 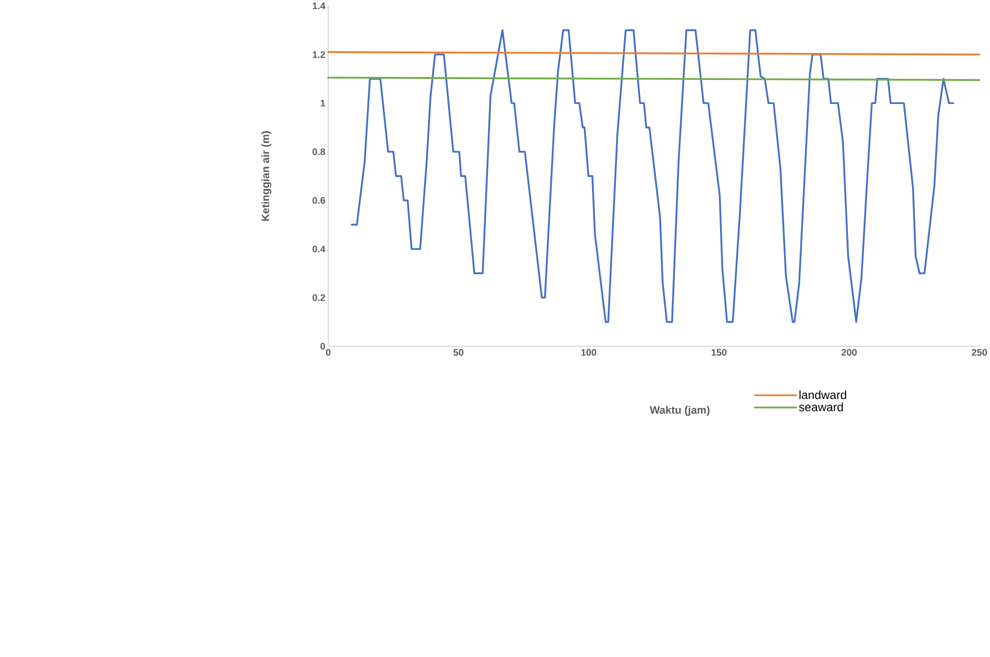 What do you see at coordinates (719, 352) in the screenshot?
I see `x-tick-label: 150` at bounding box center [719, 352].